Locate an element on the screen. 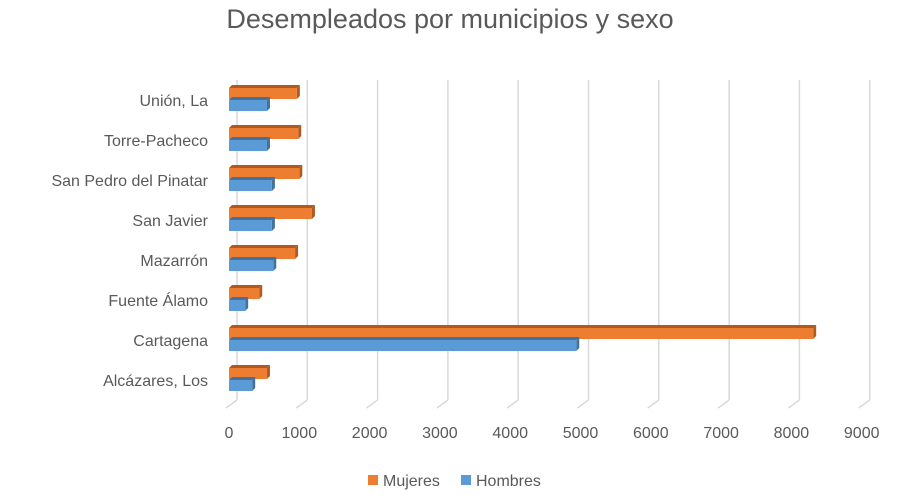 The height and width of the screenshot is (495, 900). category-label: San Pedro del Pinatar is located at coordinates (129, 181).